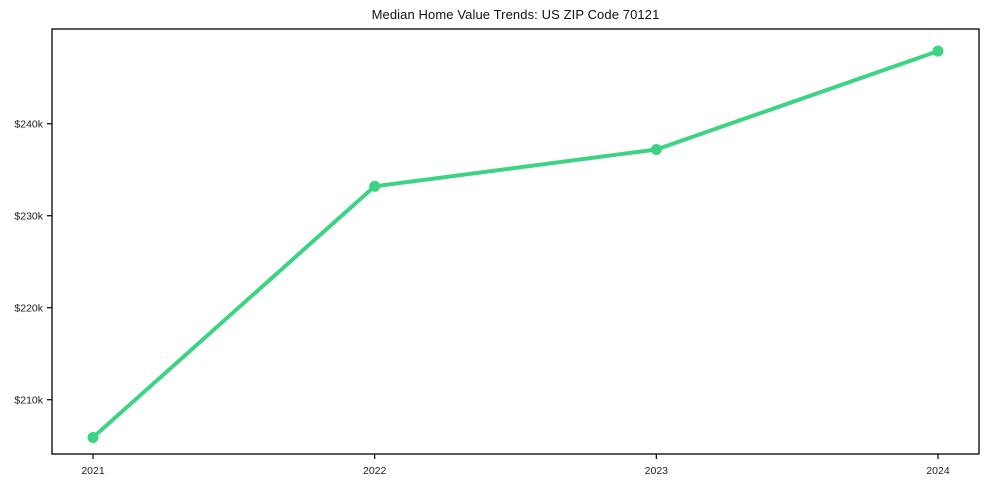  What do you see at coordinates (656, 150) in the screenshot?
I see `data-point-2023` at bounding box center [656, 150].